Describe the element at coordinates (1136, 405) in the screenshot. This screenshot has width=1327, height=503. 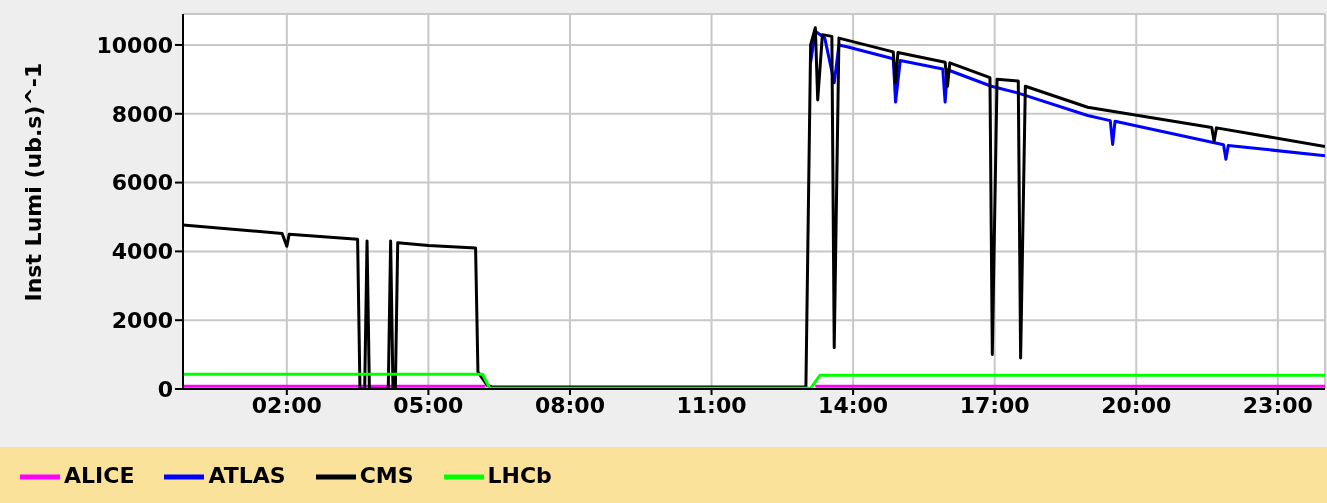
I see `x-tick-label: 20:00` at that location.